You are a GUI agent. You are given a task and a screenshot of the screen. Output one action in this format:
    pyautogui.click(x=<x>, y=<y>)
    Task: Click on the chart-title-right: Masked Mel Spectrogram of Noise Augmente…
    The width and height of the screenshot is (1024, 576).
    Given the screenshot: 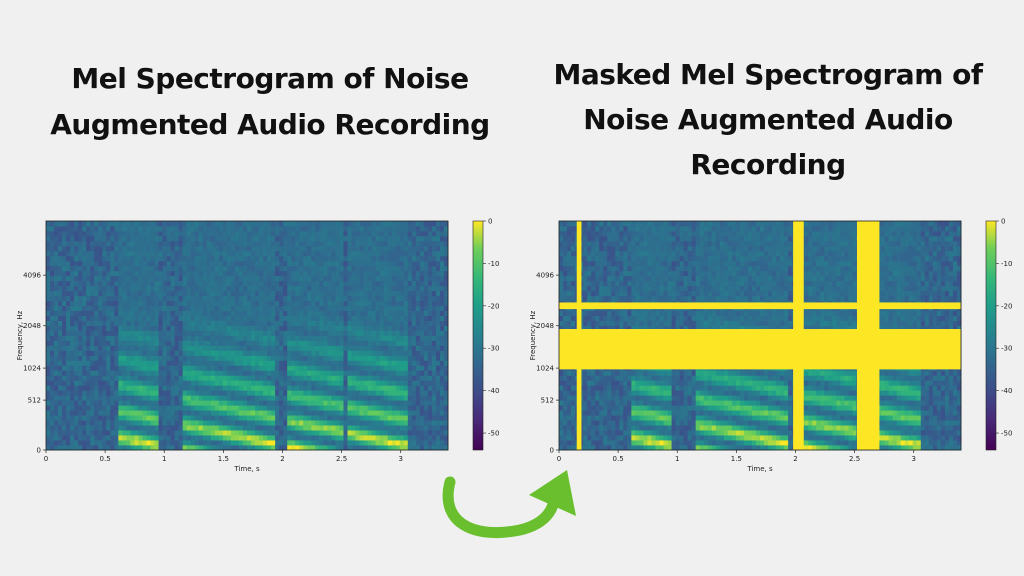 What is the action you would take?
    pyautogui.click(x=766, y=119)
    